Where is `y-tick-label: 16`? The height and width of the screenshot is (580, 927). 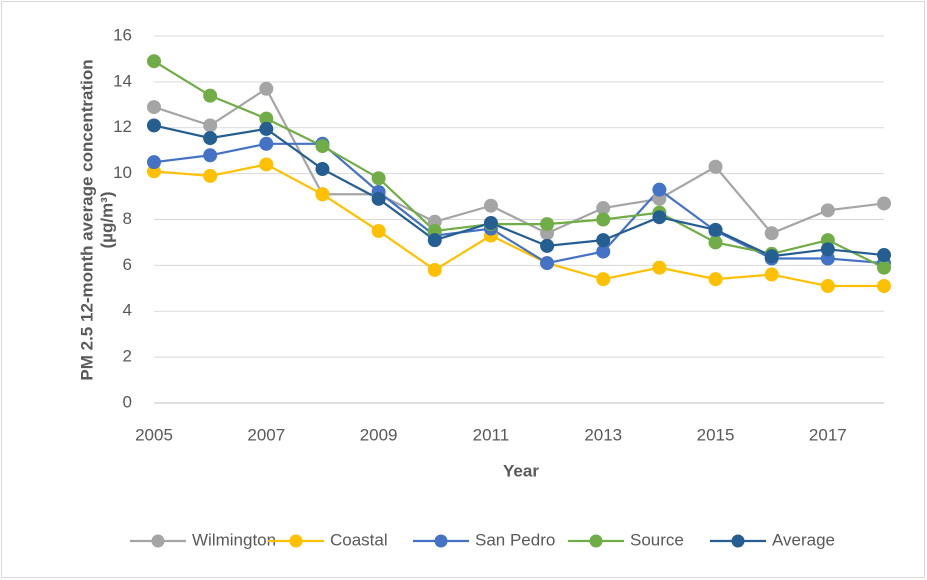 y-tick-label: 16 is located at coordinates (122, 34).